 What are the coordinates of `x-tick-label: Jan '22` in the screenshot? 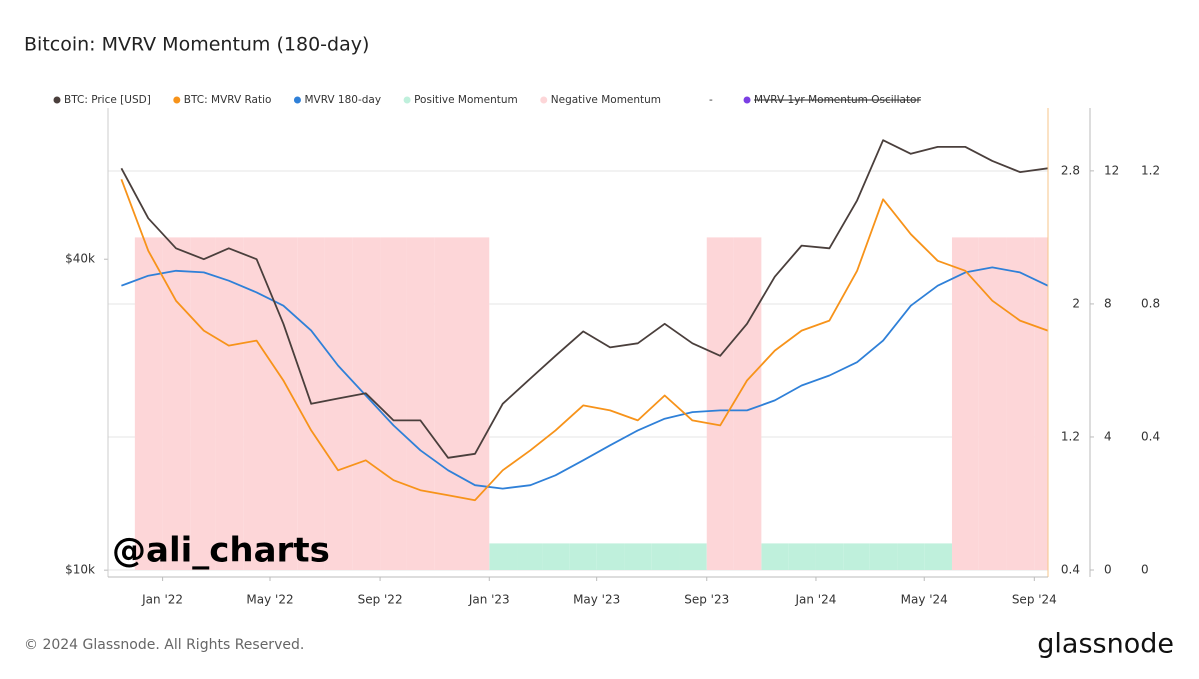 It's located at (162, 600).